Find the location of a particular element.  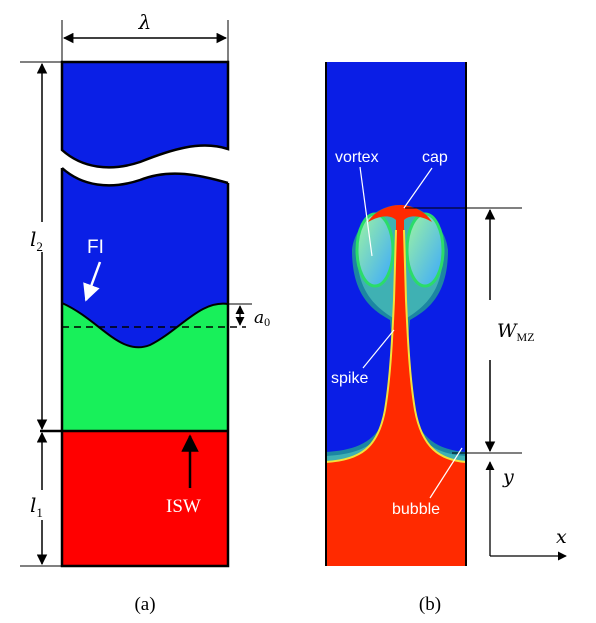

l2-label-background is located at coordinates (37, 237).